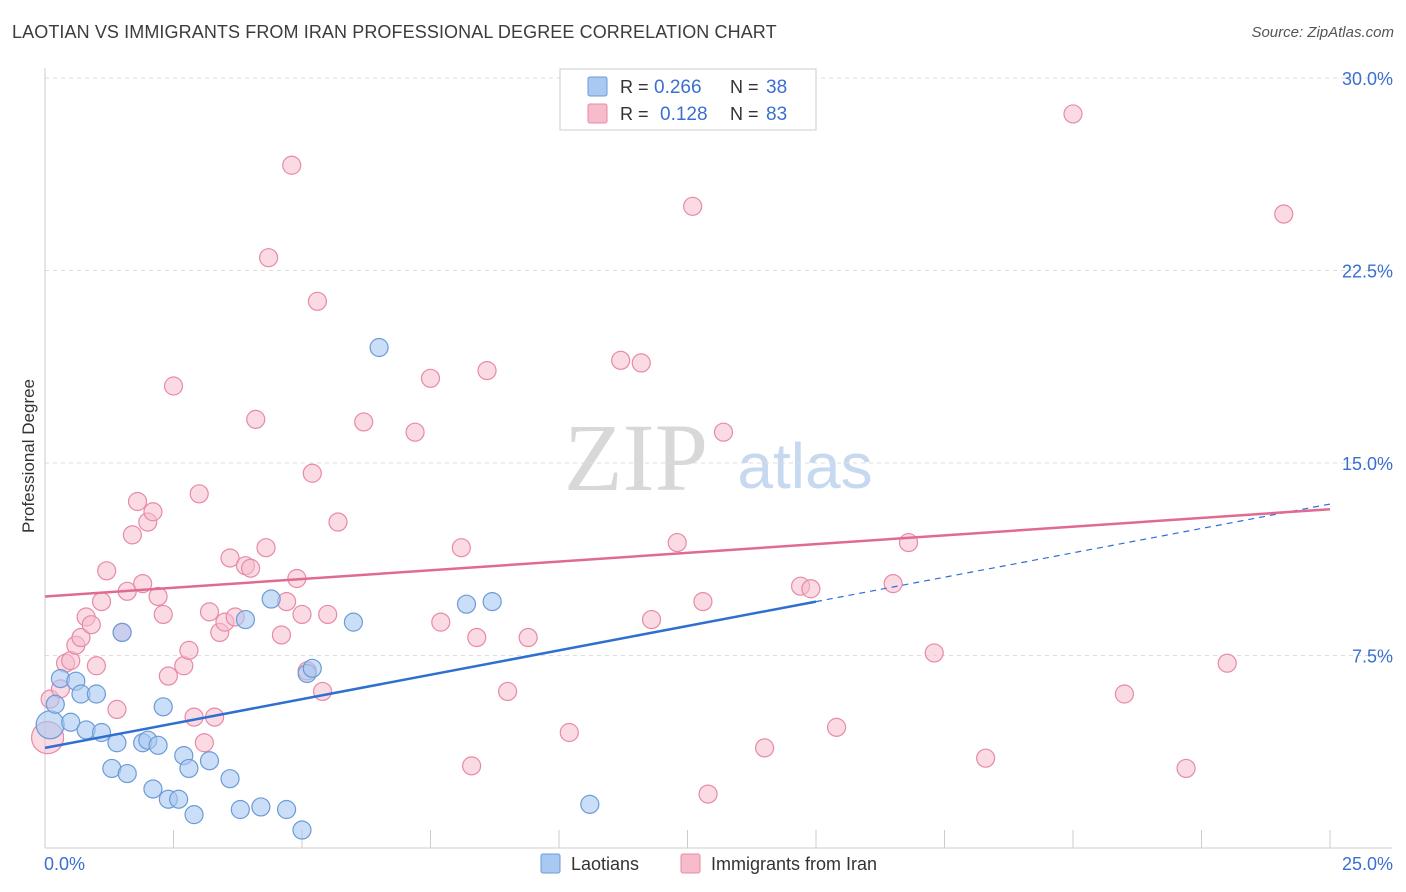 The height and width of the screenshot is (892, 1406). Describe the element at coordinates (1073, 553) in the screenshot. I see `laotian-trend-extension` at that location.